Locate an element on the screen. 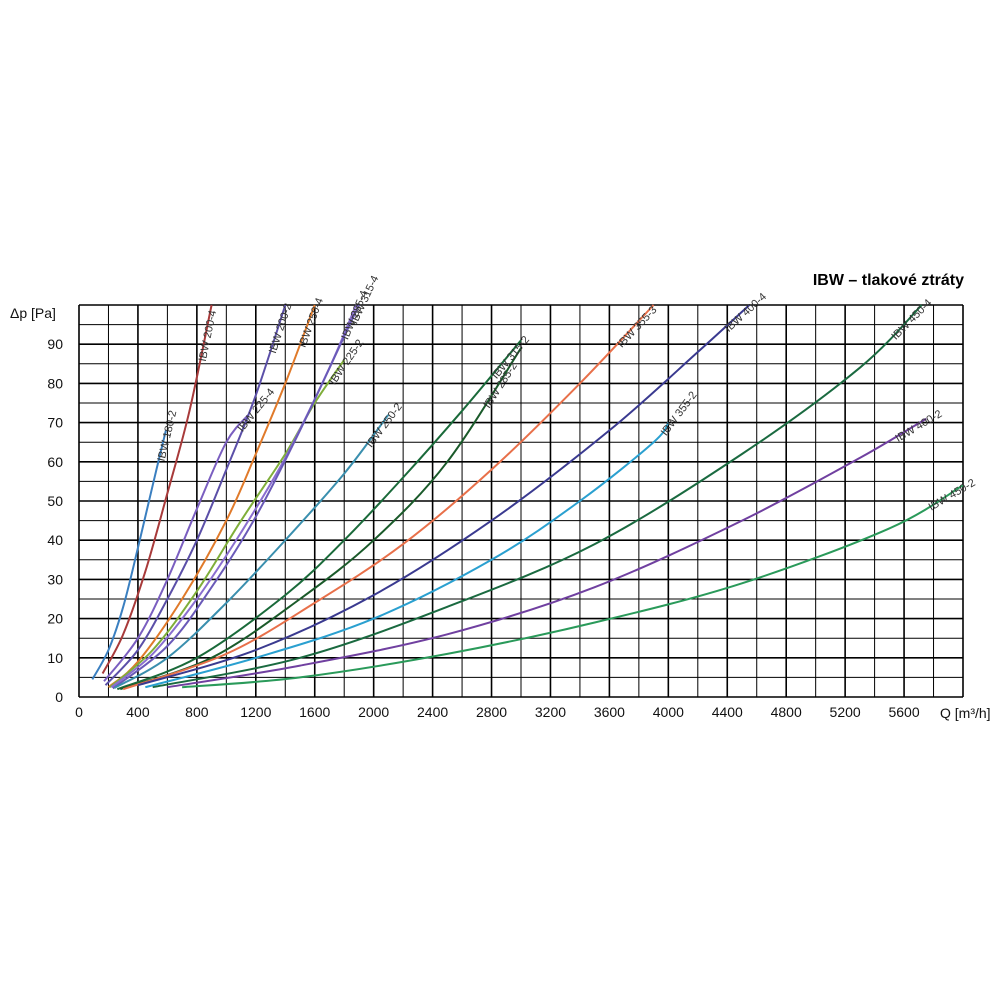 This screenshot has height=1000, width=1000. x-tick-label: 5200 is located at coordinates (845, 712).